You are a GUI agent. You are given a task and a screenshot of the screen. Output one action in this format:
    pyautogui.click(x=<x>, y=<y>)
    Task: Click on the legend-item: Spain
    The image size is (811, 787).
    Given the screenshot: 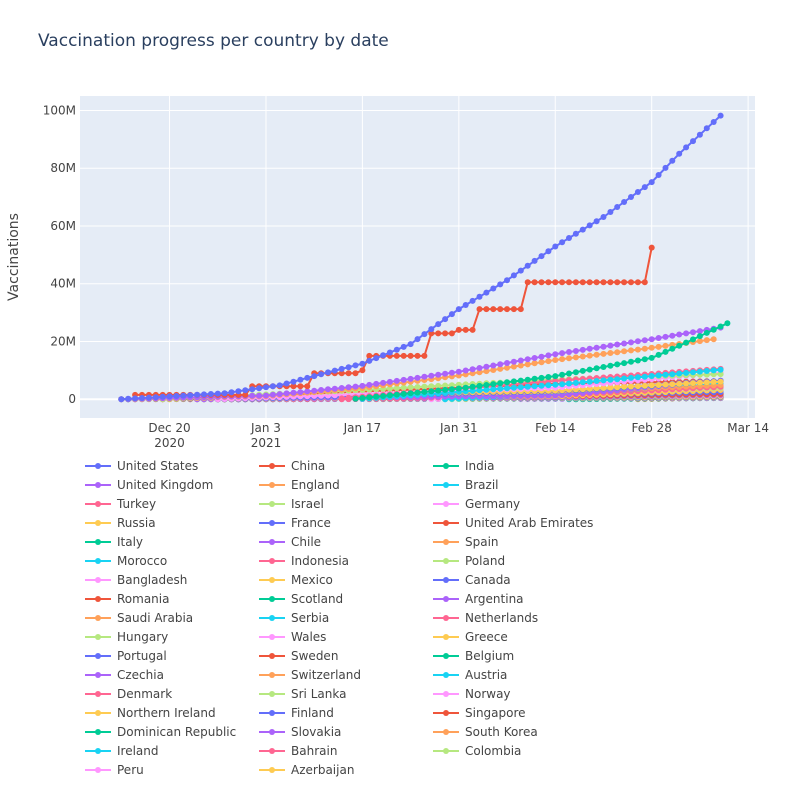 What is the action you would take?
    pyautogui.click(x=466, y=542)
    